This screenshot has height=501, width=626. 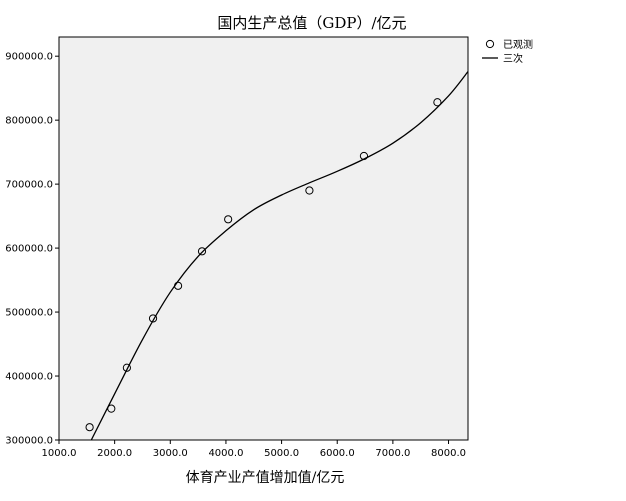 I want to click on legend: 已观测 三次, so click(x=507, y=51).